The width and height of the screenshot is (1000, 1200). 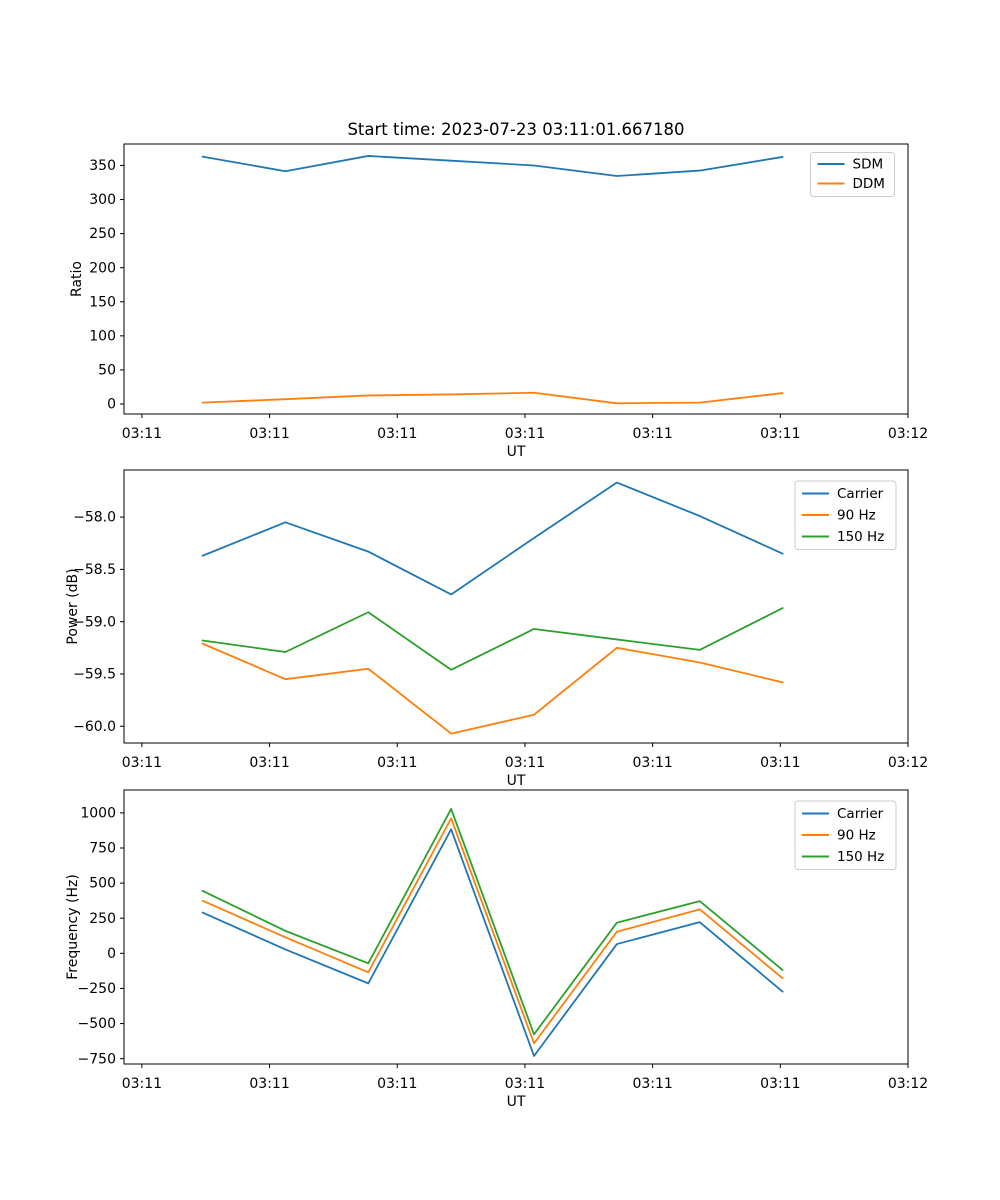 I want to click on series-line-sdm, so click(x=492, y=166).